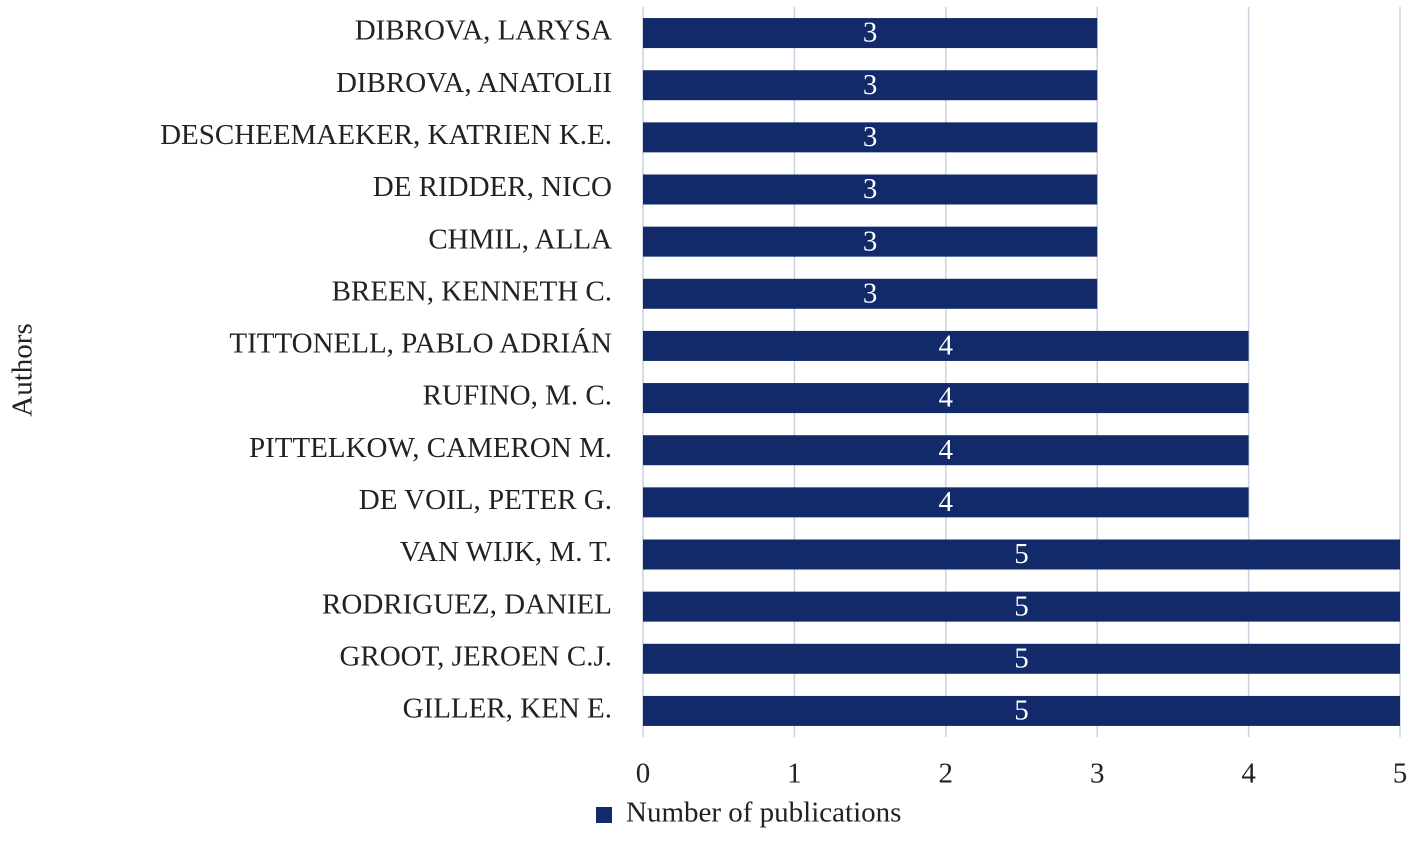 The width and height of the screenshot is (1417, 844). I want to click on y-tick-label: RUFINO, M. C., so click(517, 396).